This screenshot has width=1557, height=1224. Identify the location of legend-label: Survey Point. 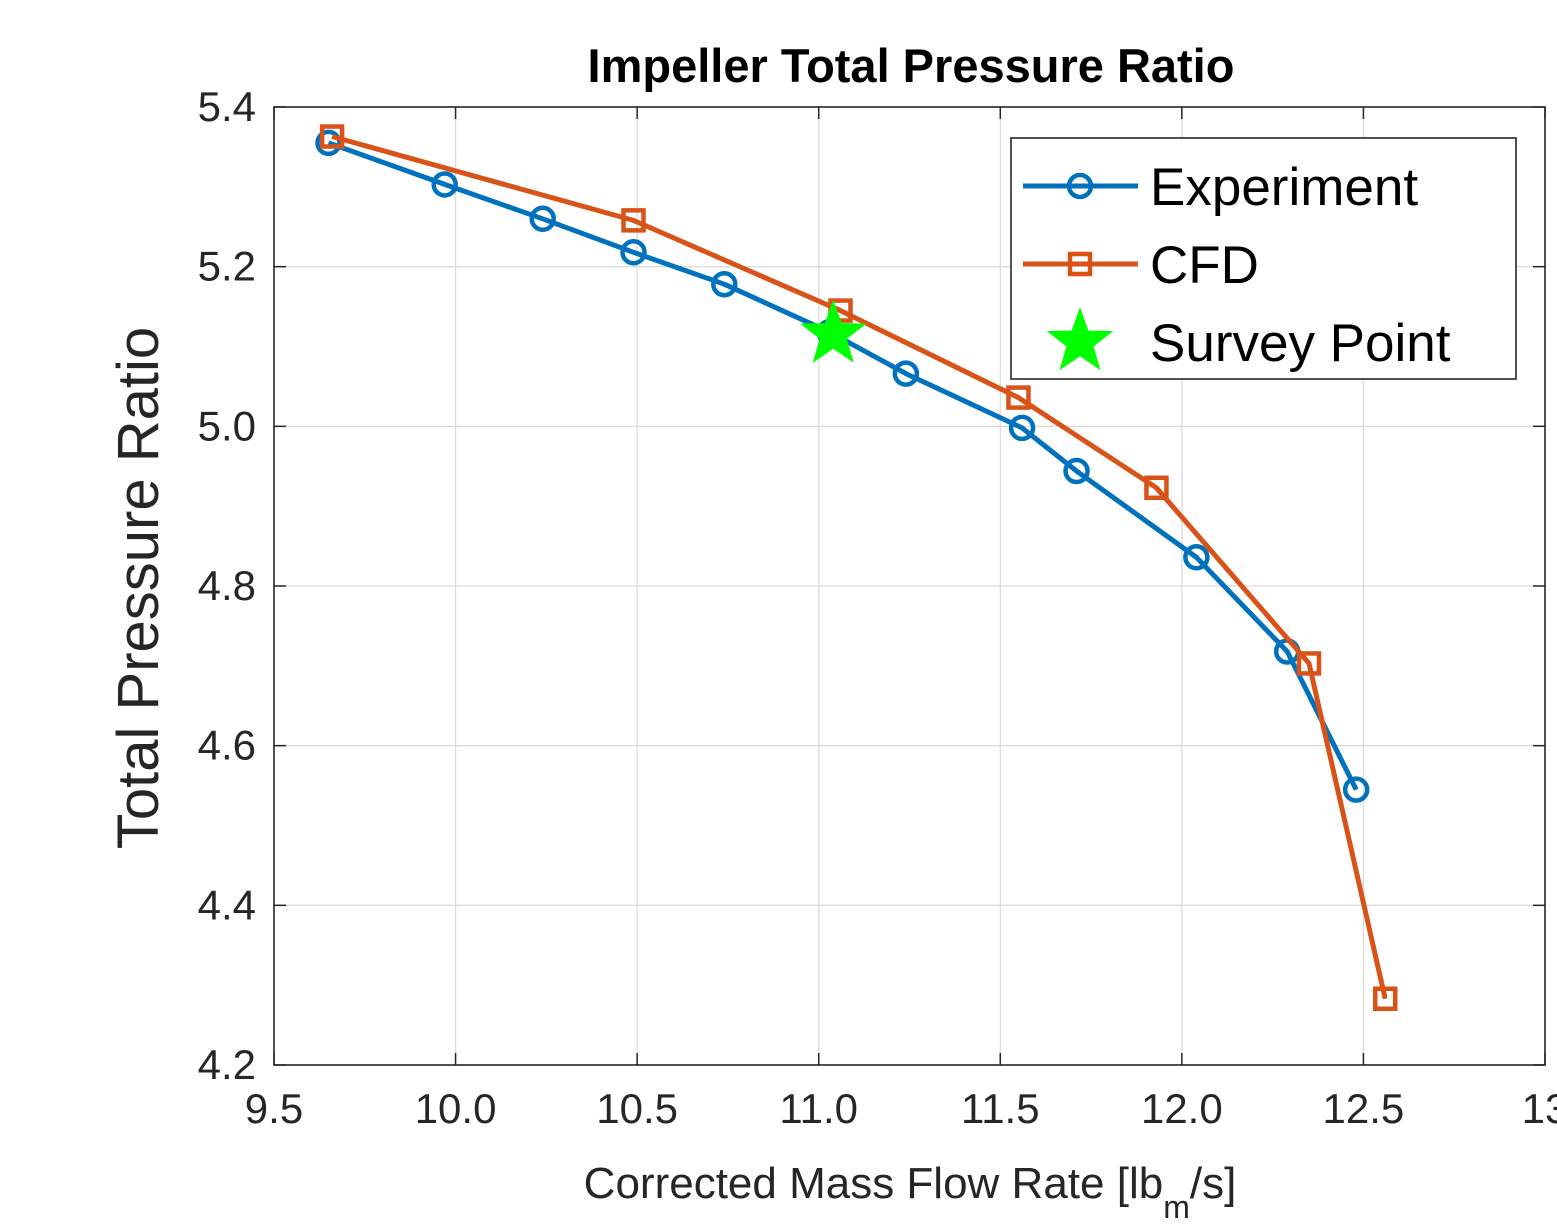
(1300, 343).